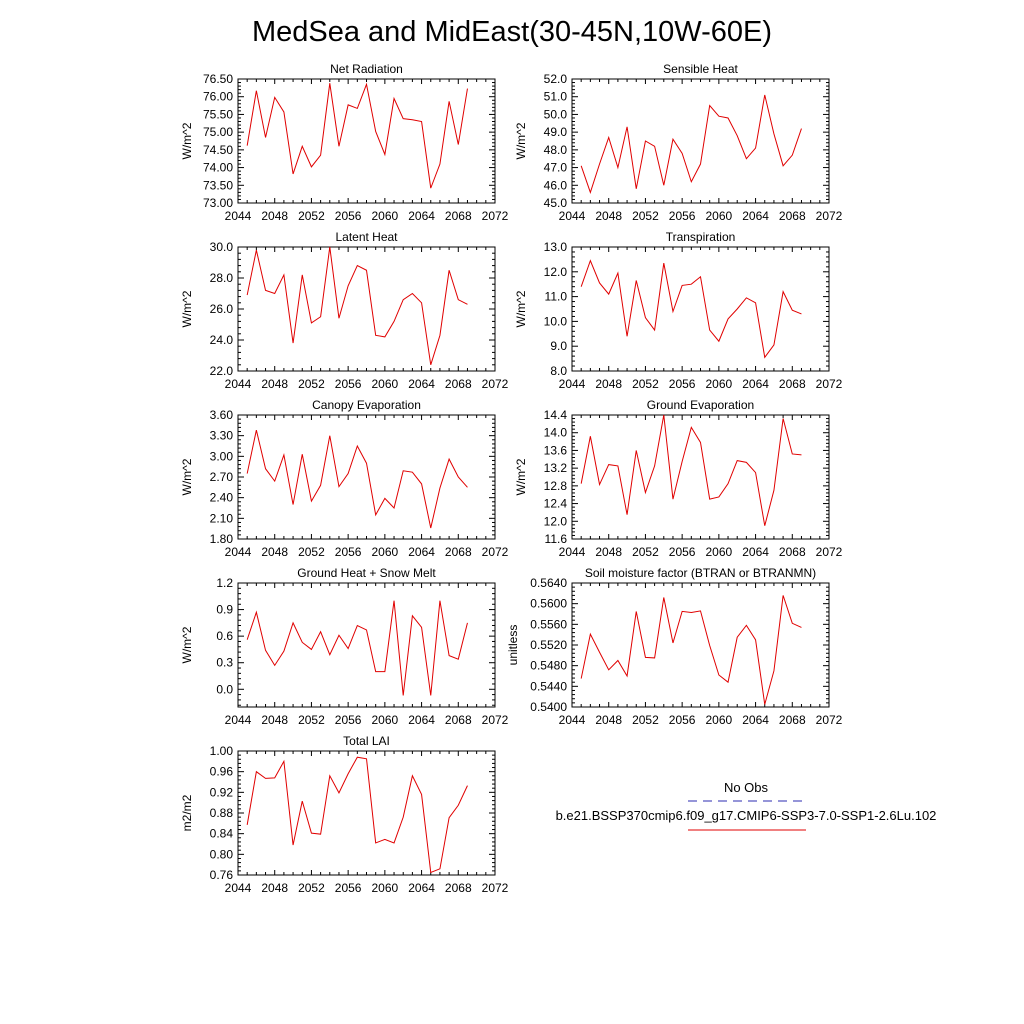 The width and height of the screenshot is (1024, 1024). Describe the element at coordinates (558, 371) in the screenshot. I see `y-tick-label: 8.0` at that location.